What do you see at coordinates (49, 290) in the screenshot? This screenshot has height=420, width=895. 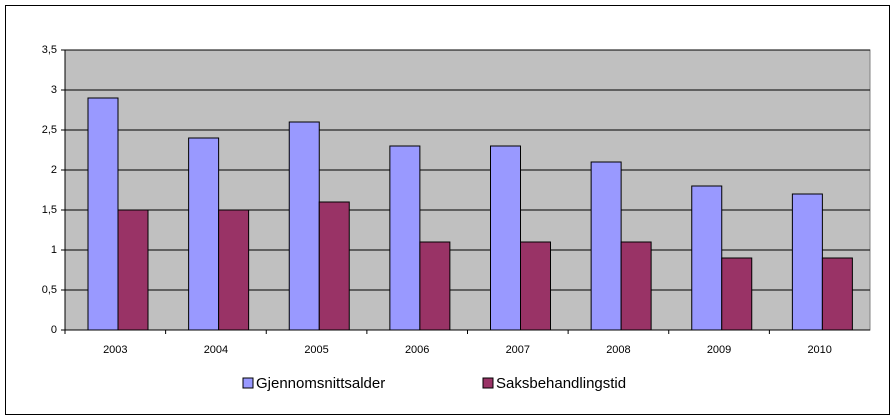 I see `y-tick-label: 0,5` at bounding box center [49, 290].